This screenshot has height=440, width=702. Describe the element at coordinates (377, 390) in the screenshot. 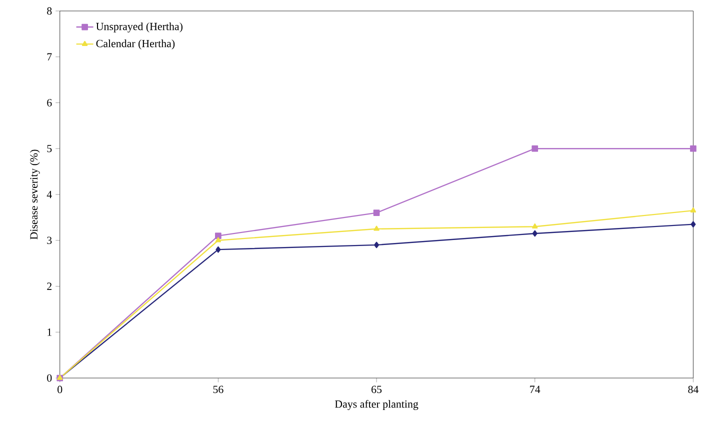

I see `x-tick-label: 65` at that location.